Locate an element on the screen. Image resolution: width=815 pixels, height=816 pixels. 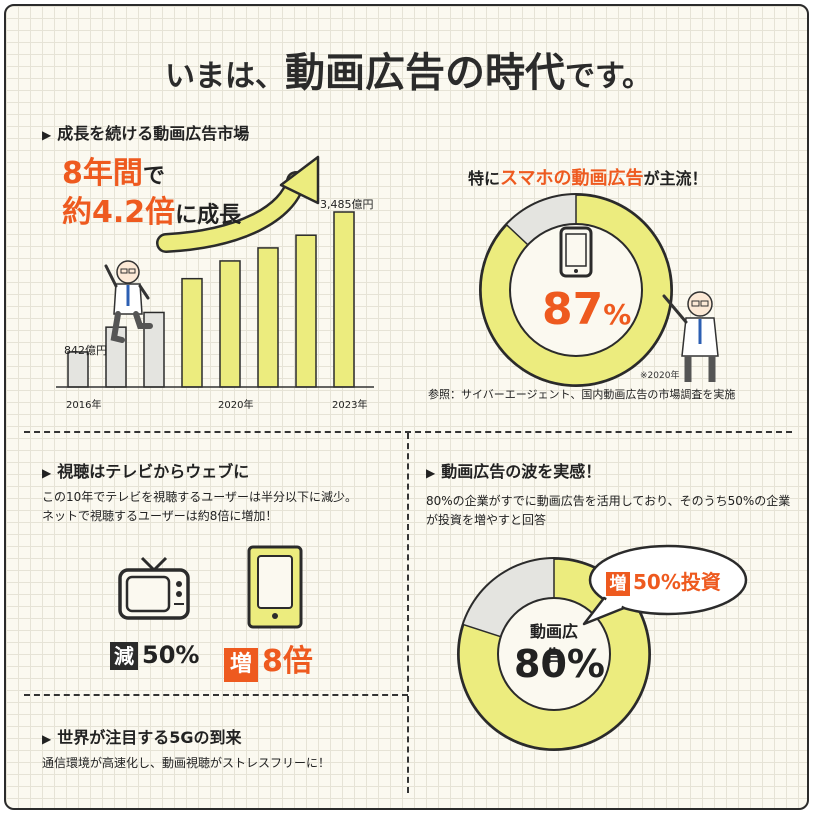
divider-horizontal-top is located at coordinates (408, 432).